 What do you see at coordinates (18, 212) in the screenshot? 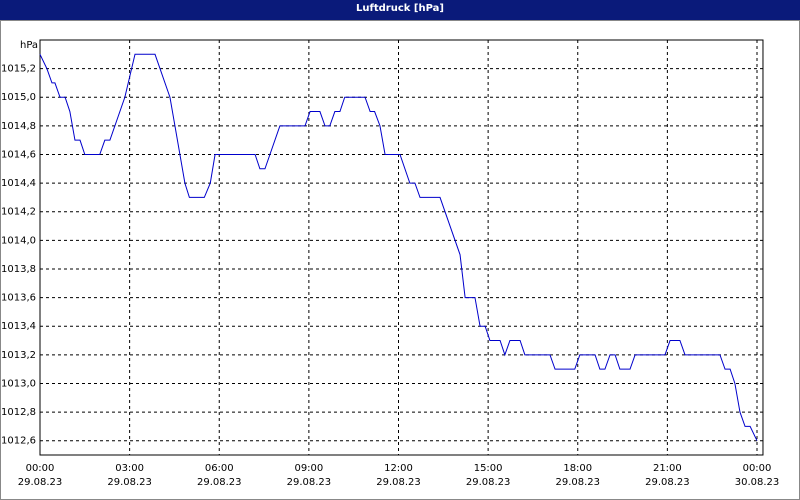
I see `y-tick-label: 1014,2` at bounding box center [18, 212].